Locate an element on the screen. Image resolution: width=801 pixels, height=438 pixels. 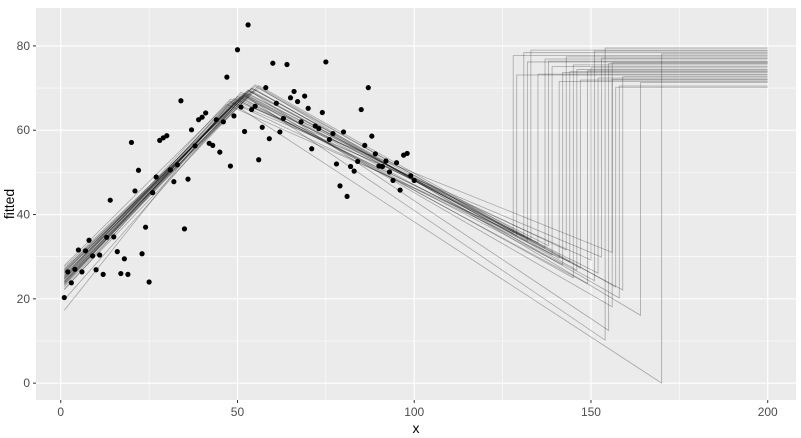
y-axis-title: fitted is located at coordinates (9, 204).